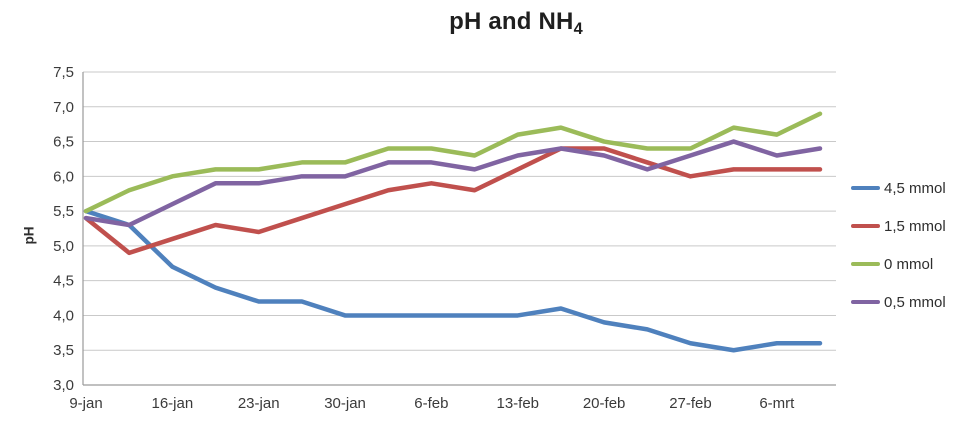  What do you see at coordinates (431, 403) in the screenshot?
I see `x-tick-label: 6-feb` at bounding box center [431, 403].